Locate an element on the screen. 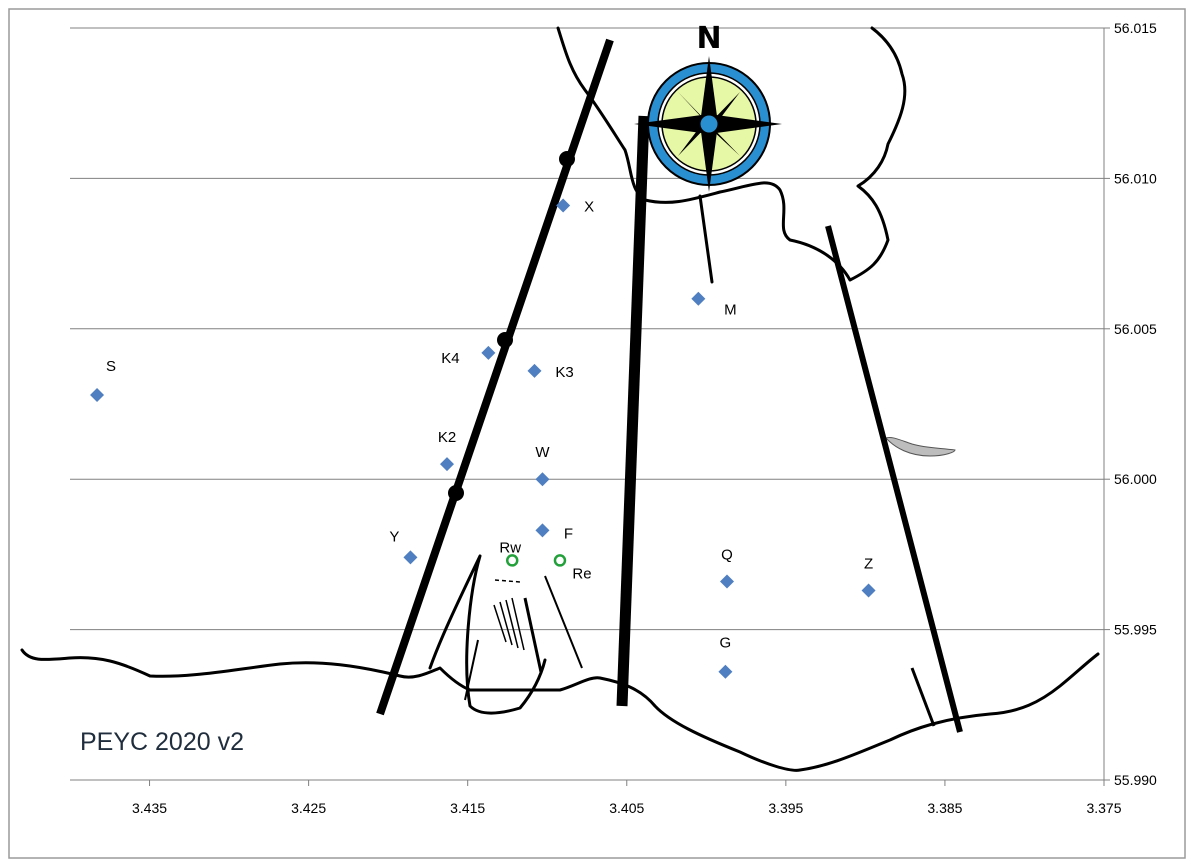 This screenshot has width=1194, height=868. mark-k3-point is located at coordinates (534, 370).